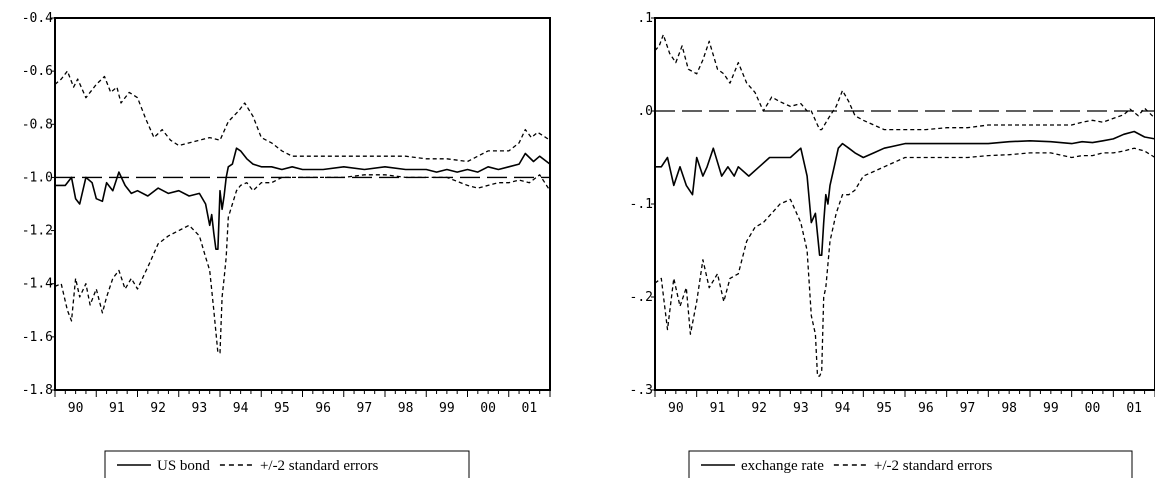  I want to click on legend-solid-label: exchange rate, so click(782, 466).